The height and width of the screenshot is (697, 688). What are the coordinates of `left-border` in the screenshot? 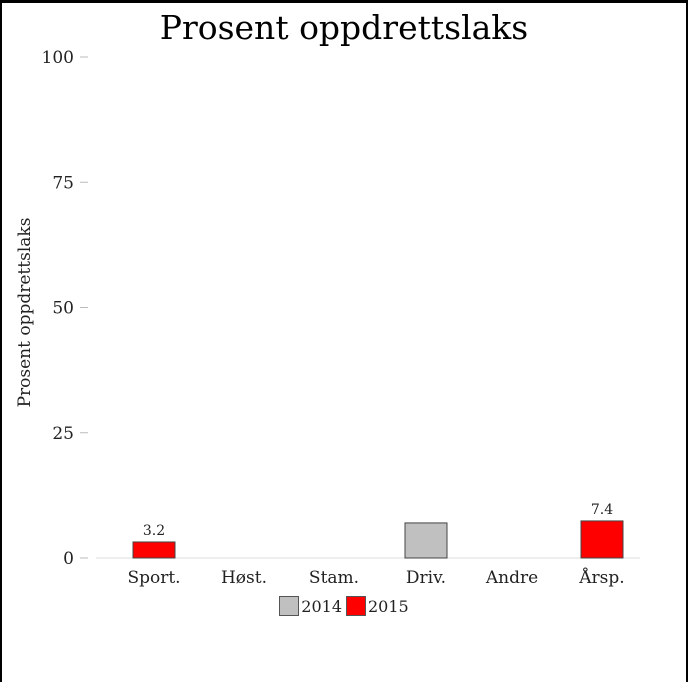 It's located at (1, 341).